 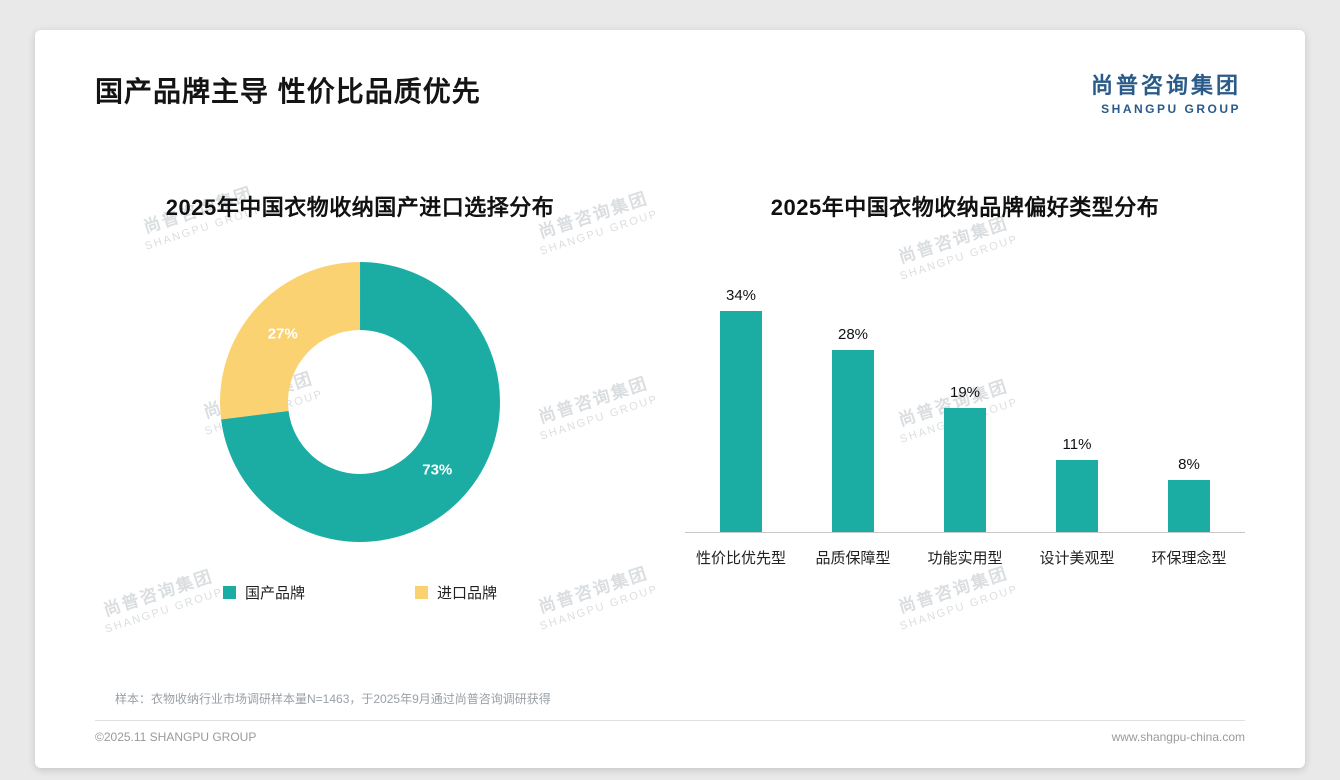 What do you see at coordinates (670, 720) in the screenshot?
I see `footer-divider` at bounding box center [670, 720].